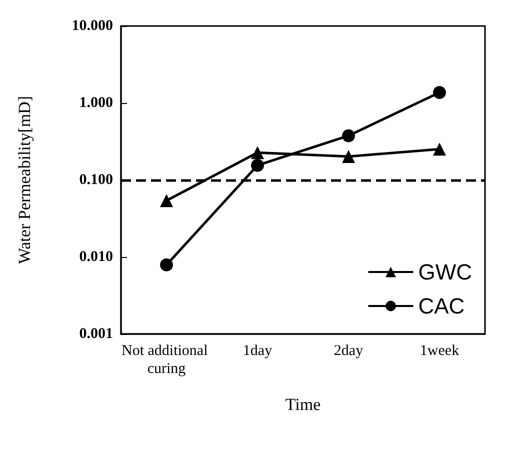  I want to click on x-tick-label: Not additional curing, so click(167, 360).